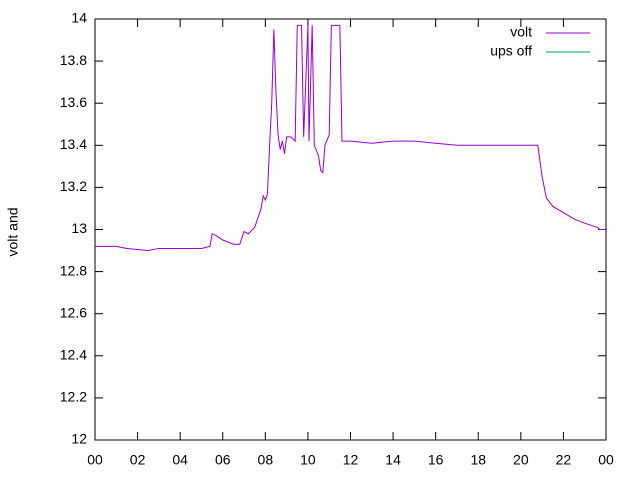 The width and height of the screenshot is (640, 480). What do you see at coordinates (521, 32) in the screenshot?
I see `legend-label: volt` at bounding box center [521, 32].